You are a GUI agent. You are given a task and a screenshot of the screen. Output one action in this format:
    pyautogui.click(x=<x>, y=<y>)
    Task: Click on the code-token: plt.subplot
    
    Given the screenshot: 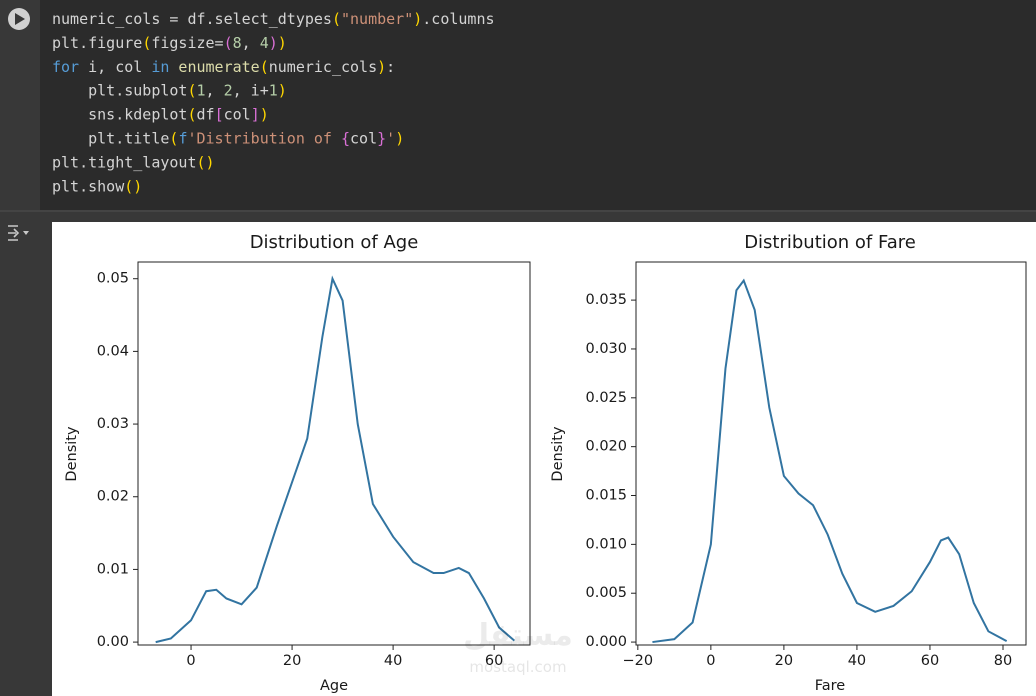 What is the action you would take?
    pyautogui.click(x=119, y=90)
    